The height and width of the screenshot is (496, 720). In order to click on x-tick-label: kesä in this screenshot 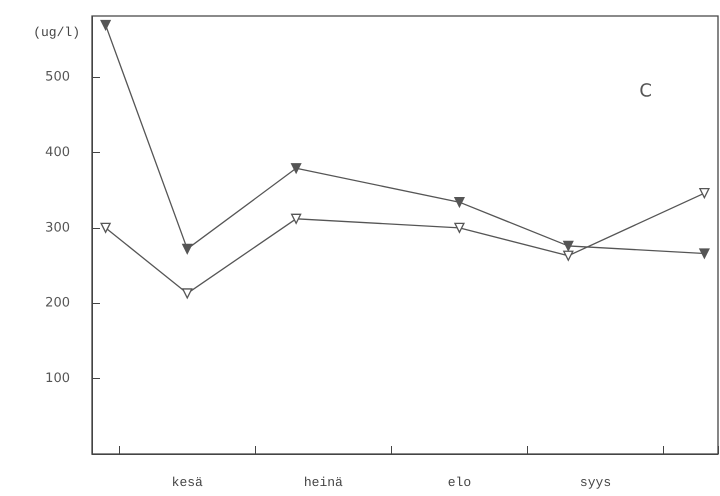, I will do `click(188, 482)`.